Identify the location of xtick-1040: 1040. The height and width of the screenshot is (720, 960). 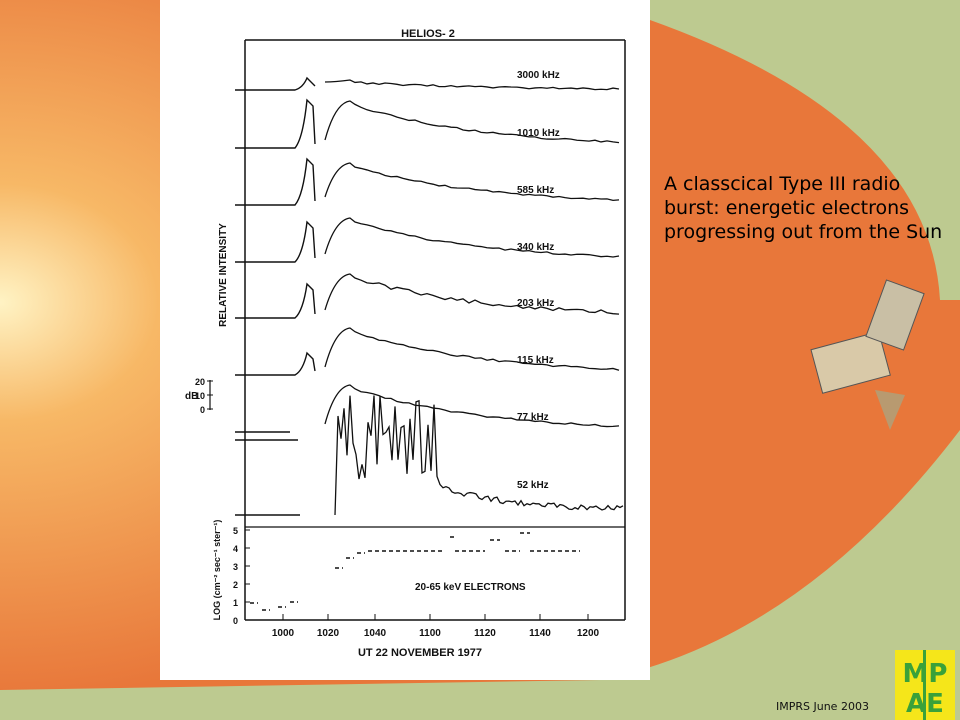
(375, 633).